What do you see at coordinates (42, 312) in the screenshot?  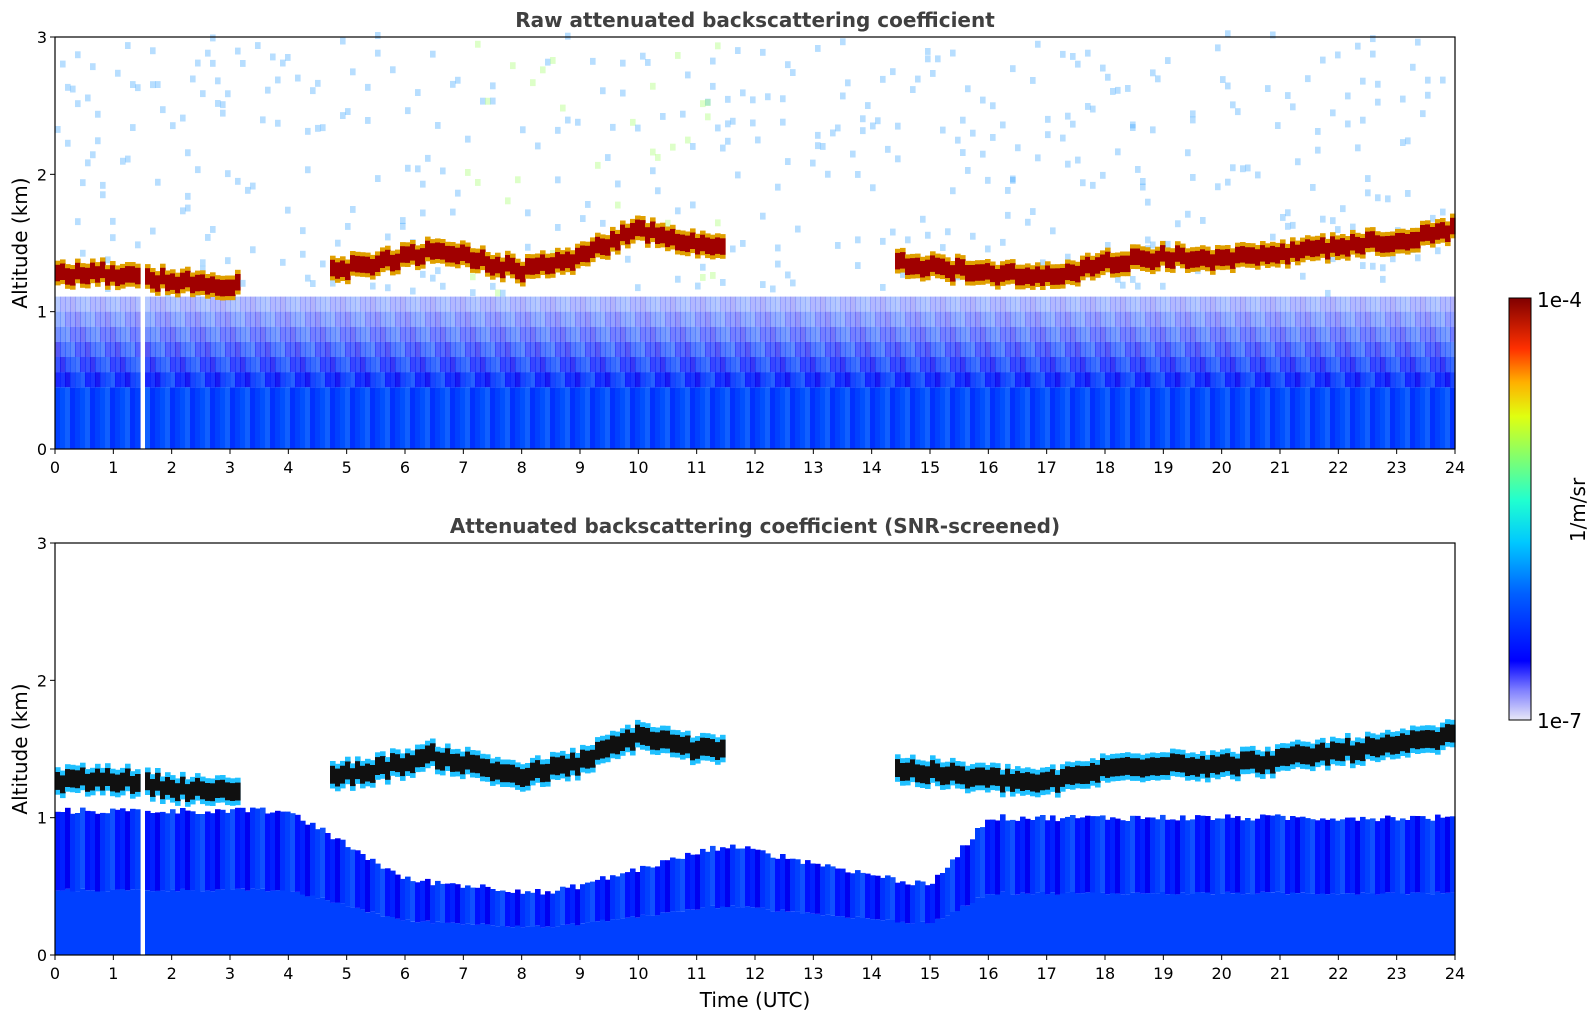 I see `y-tick-label: 1` at bounding box center [42, 312].